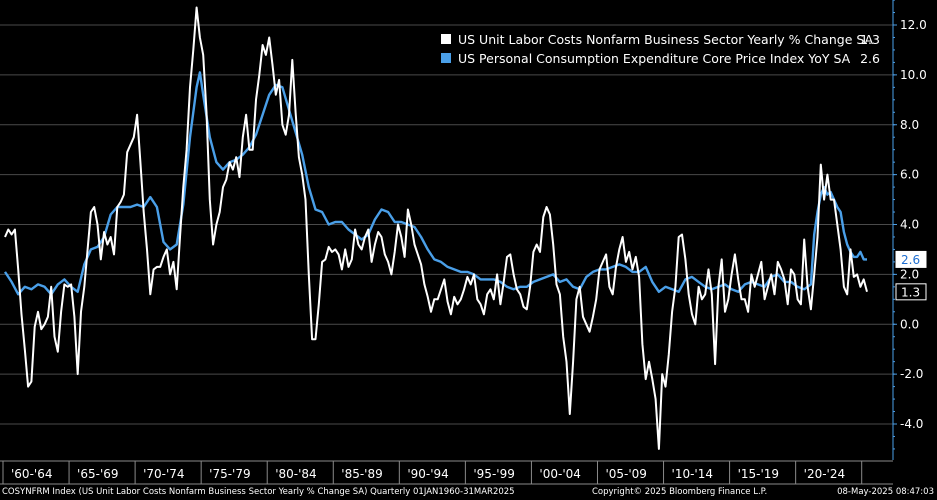  What do you see at coordinates (446, 39) in the screenshot?
I see `legend-swatch-ulc` at bounding box center [446, 39].